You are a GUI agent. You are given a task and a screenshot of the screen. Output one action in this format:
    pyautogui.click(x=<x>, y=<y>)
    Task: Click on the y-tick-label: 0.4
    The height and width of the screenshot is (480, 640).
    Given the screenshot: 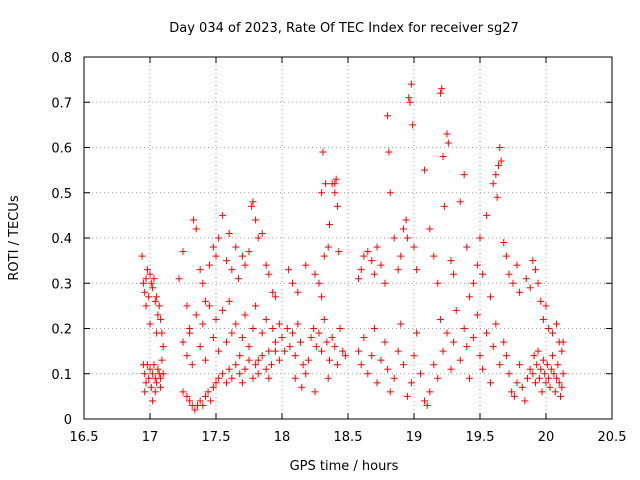 What is the action you would take?
    pyautogui.click(x=61, y=239)
    